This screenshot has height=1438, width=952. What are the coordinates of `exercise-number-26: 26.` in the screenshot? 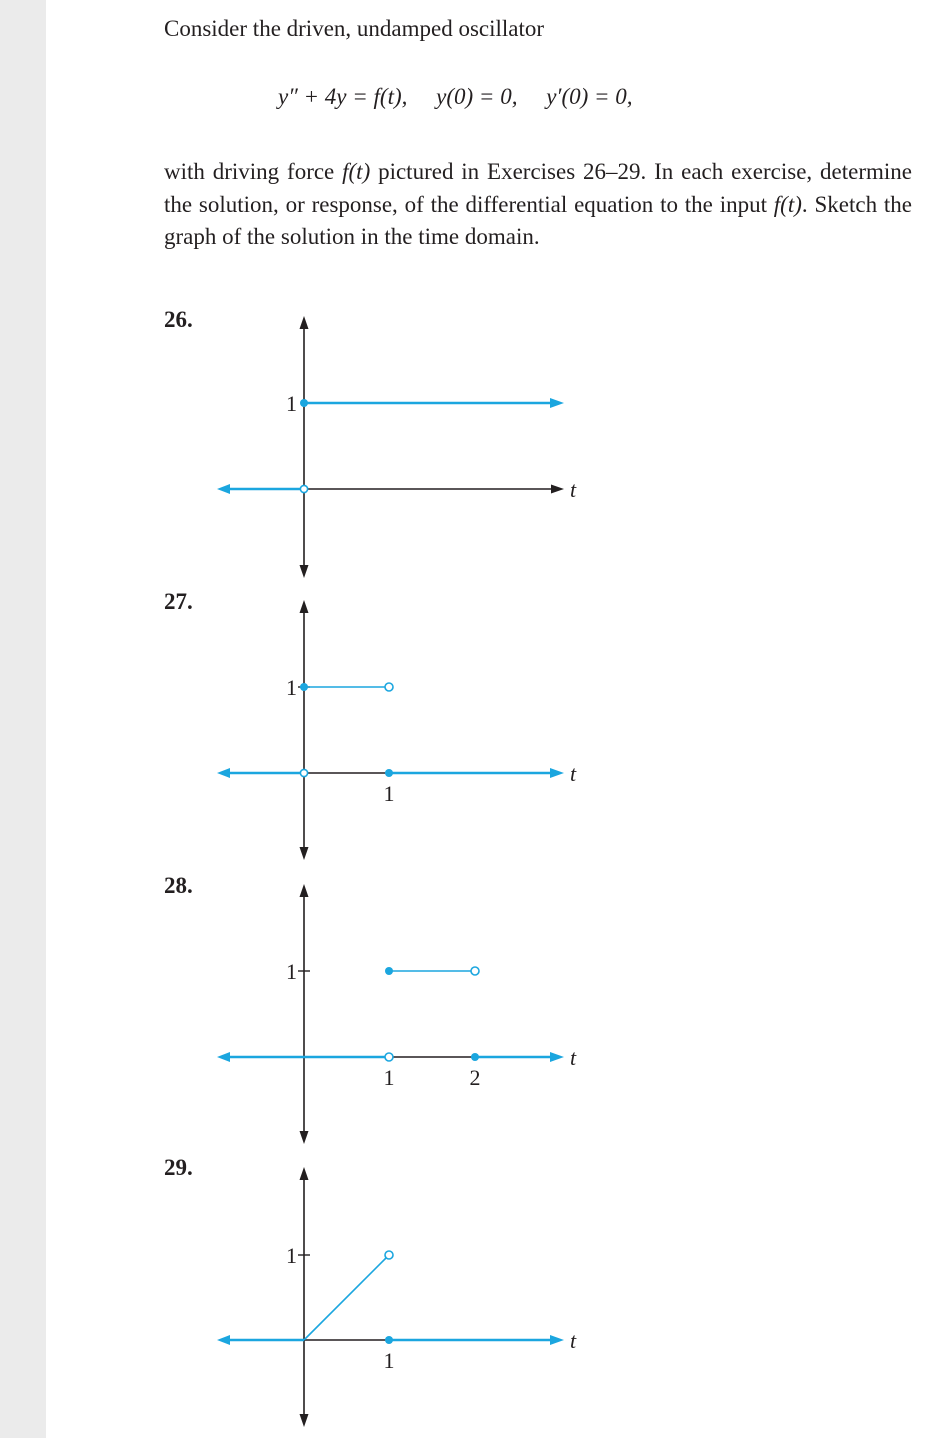 It's located at (178, 319).